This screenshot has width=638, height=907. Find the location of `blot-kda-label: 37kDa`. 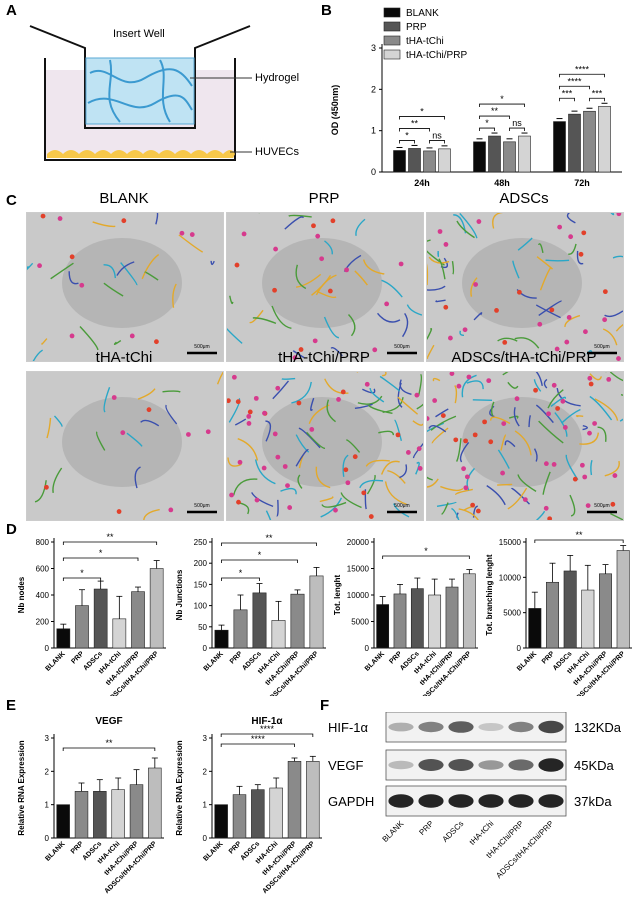

blot-kda-label: 37kDa is located at coordinates (593, 801).